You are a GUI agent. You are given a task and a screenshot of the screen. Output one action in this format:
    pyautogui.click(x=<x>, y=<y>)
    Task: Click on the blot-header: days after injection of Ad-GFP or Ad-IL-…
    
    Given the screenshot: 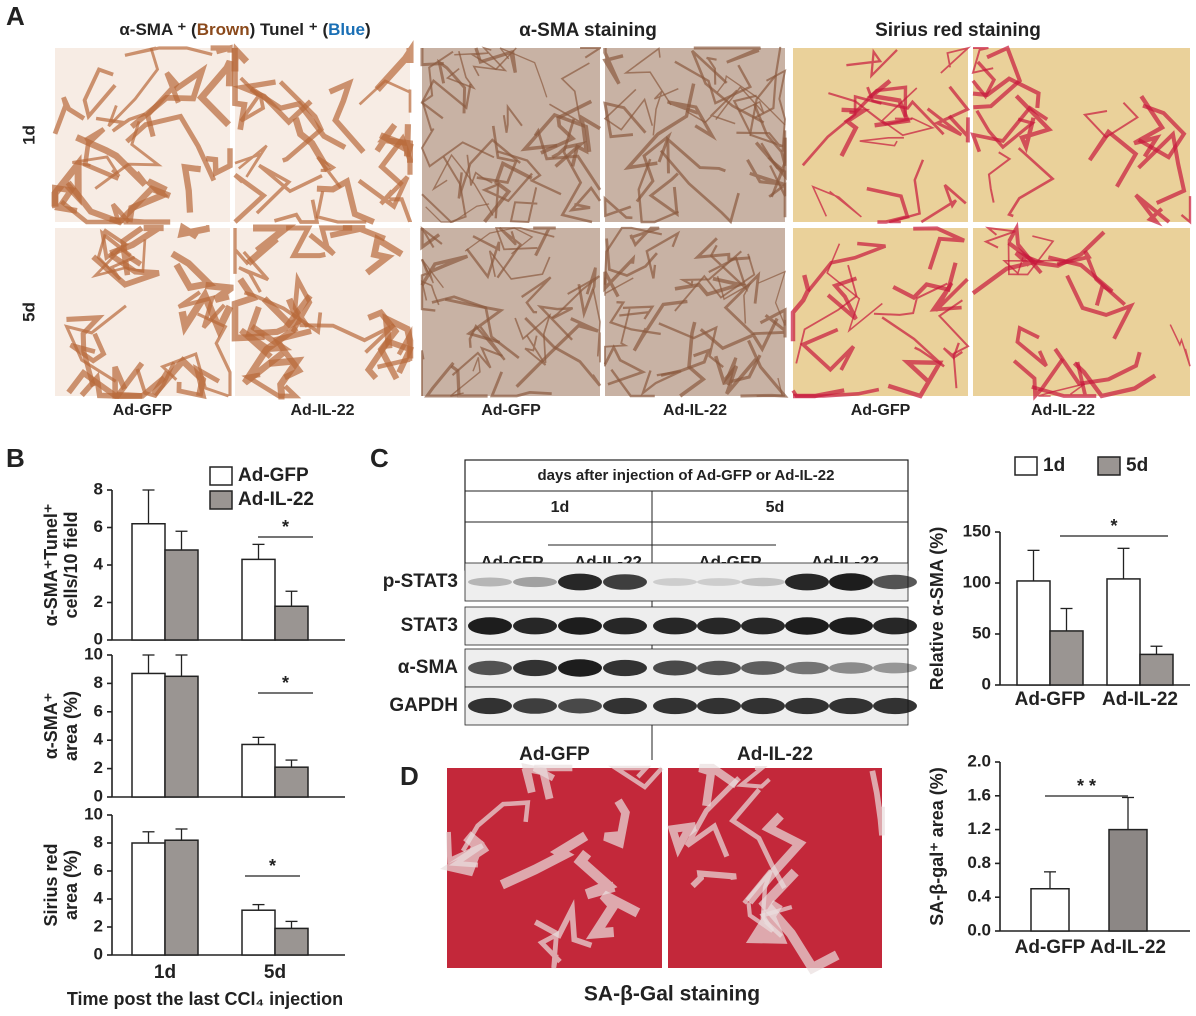 What is the action you would take?
    pyautogui.click(x=686, y=475)
    